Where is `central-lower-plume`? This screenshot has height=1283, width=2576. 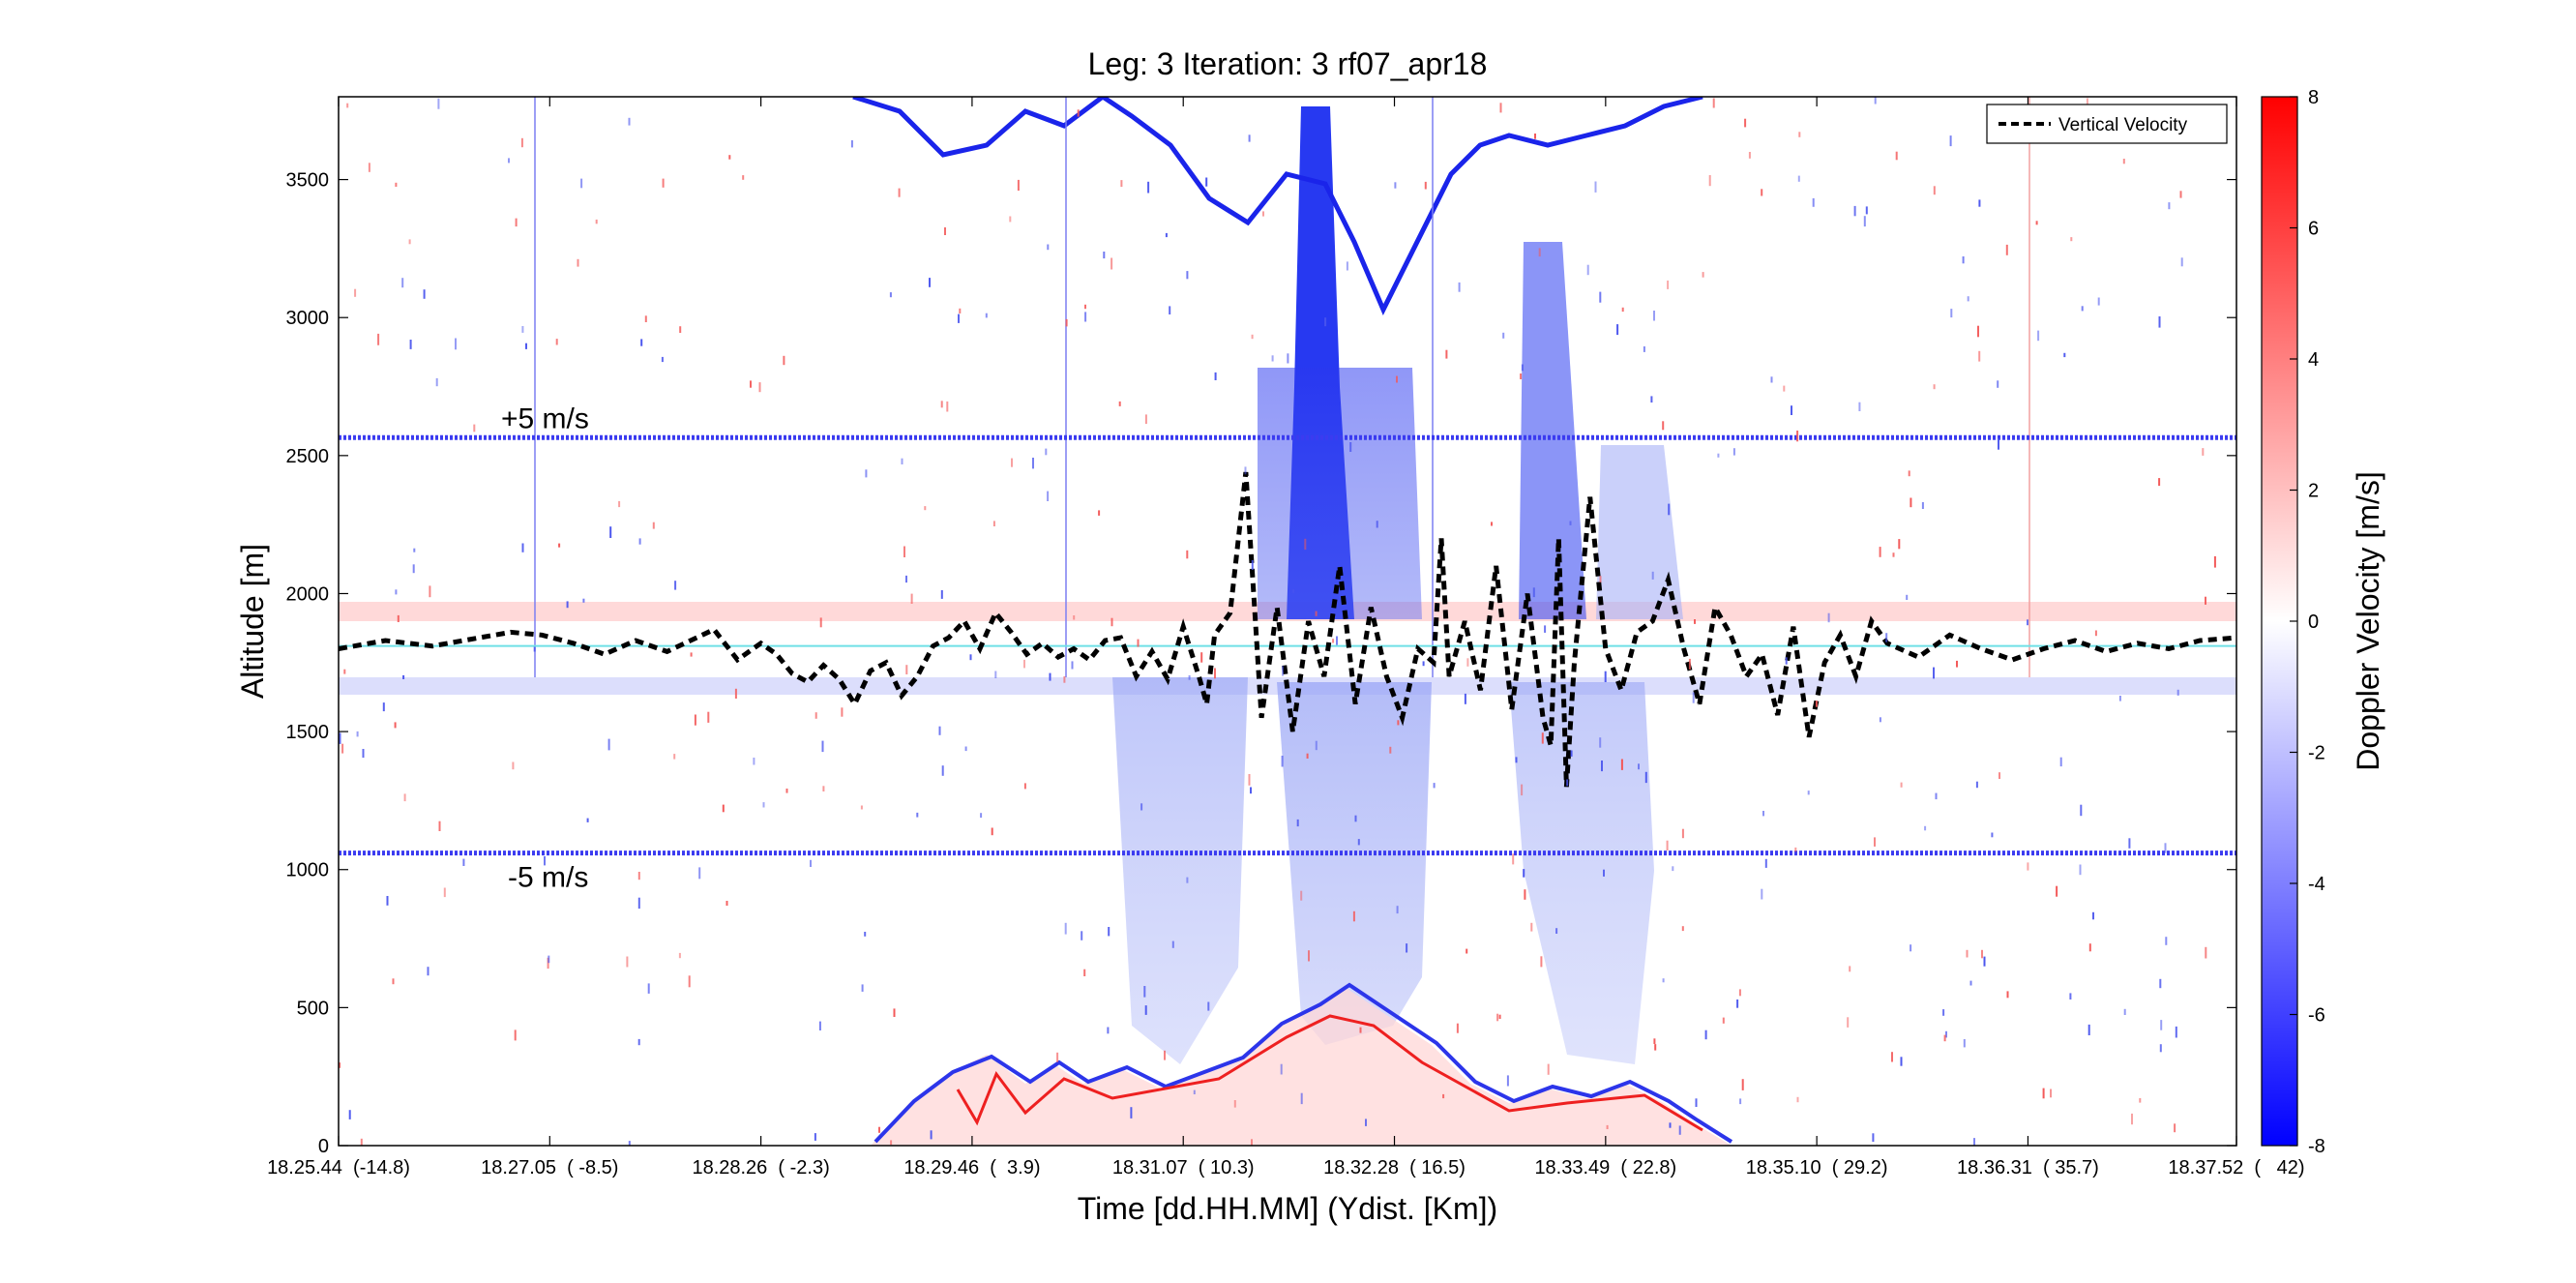
central-lower-plume is located at coordinates (1354, 863).